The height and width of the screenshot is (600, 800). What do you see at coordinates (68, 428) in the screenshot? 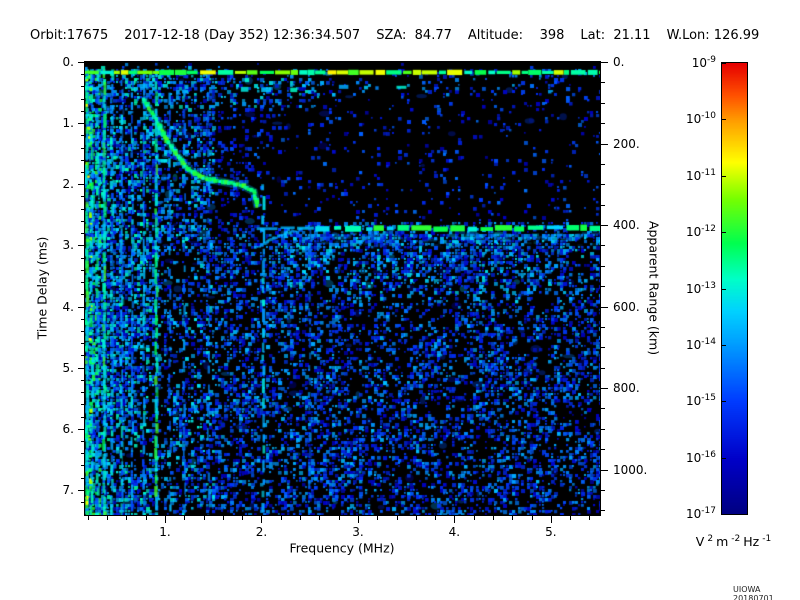
I see `y-axis-tick-label: 6.` at bounding box center [68, 428].